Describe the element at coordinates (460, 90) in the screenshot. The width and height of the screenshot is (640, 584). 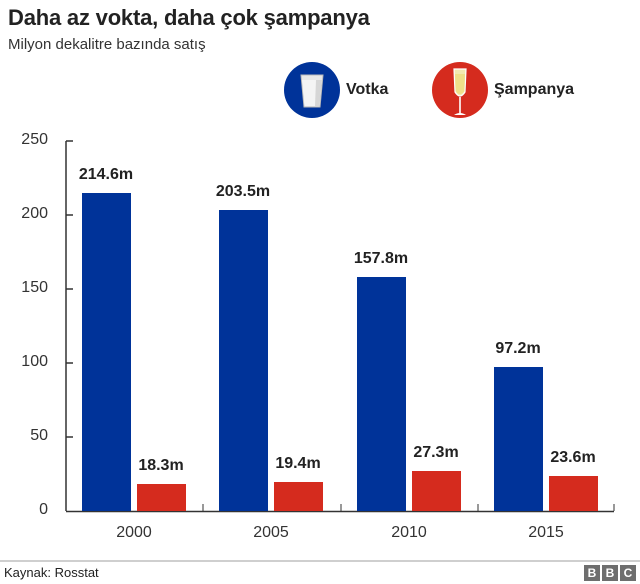
I see `champagne-flute-icon` at that location.